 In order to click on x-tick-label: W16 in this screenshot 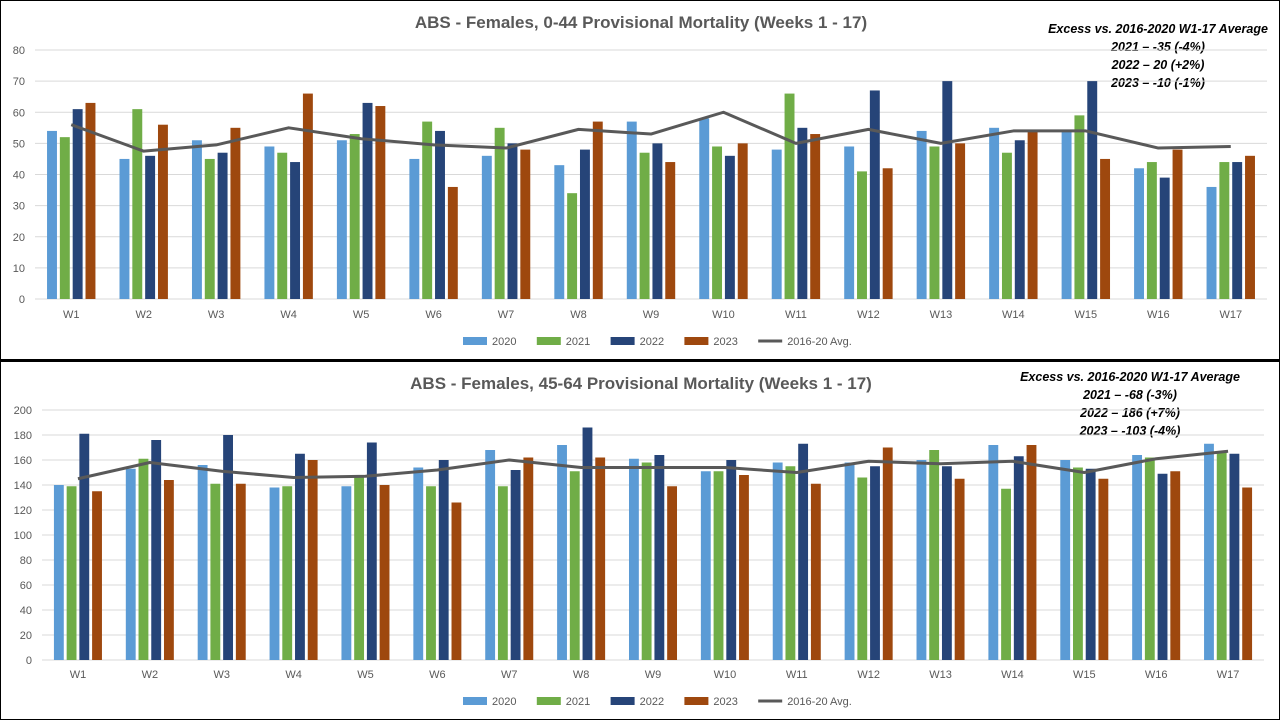, I will do `click(1158, 315)`.